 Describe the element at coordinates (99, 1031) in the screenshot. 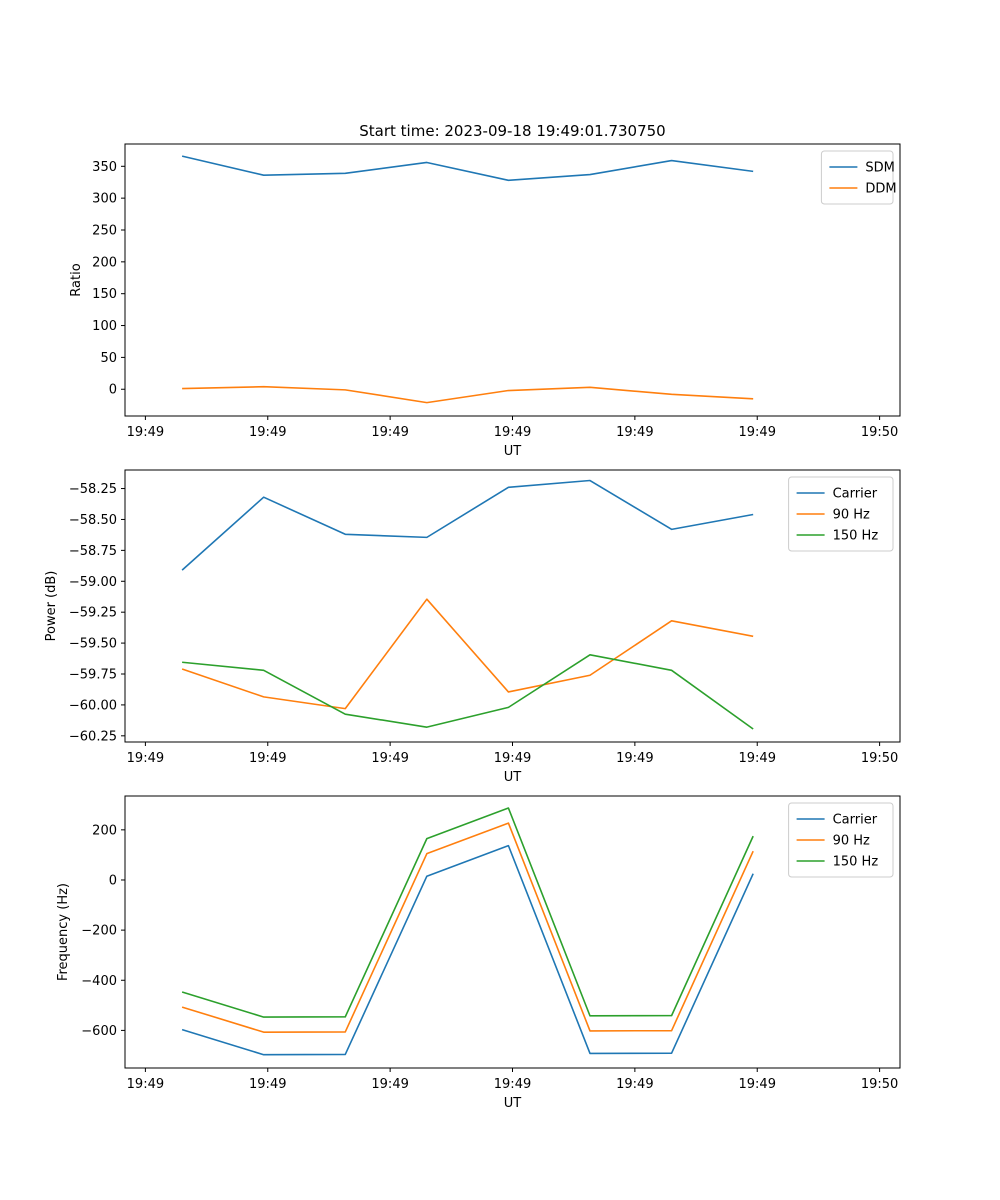

I see `y-tick-label: −600` at that location.